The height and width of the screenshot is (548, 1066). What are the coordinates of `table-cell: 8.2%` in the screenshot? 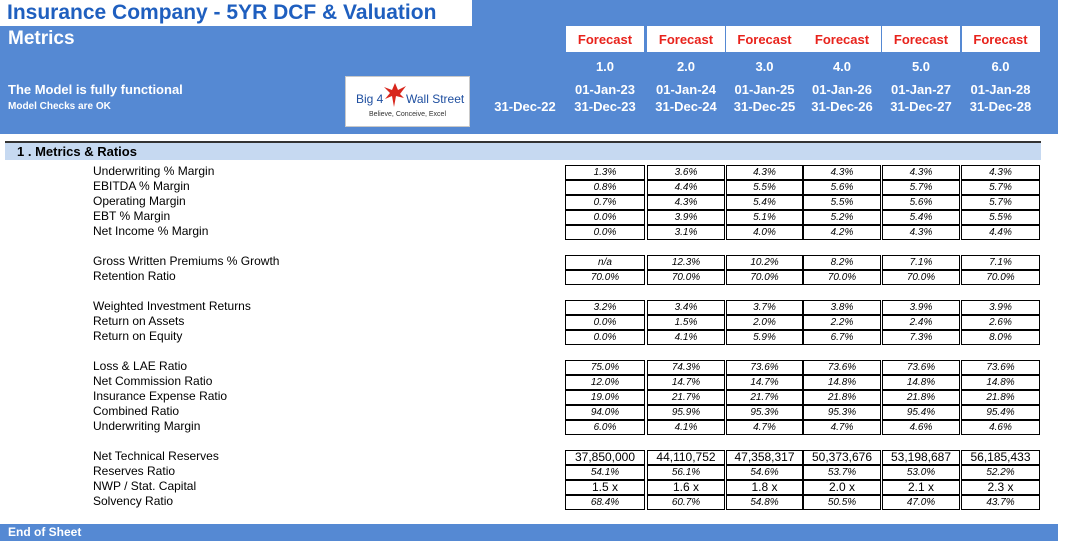 It's located at (842, 262).